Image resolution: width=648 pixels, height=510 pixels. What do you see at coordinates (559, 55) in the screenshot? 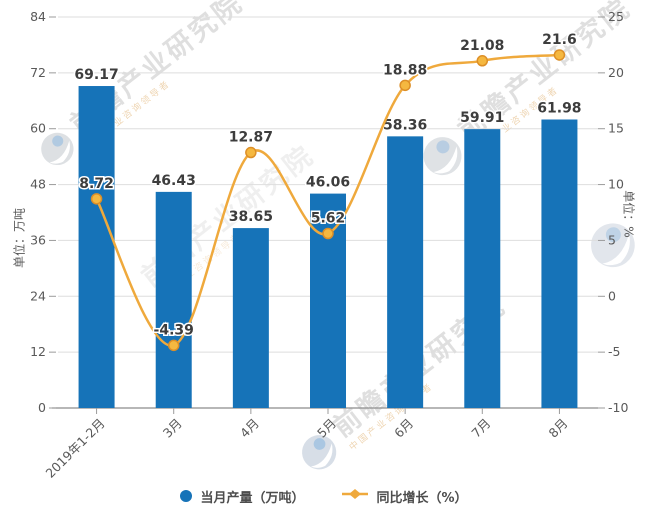
I see `line-point-8月` at bounding box center [559, 55].